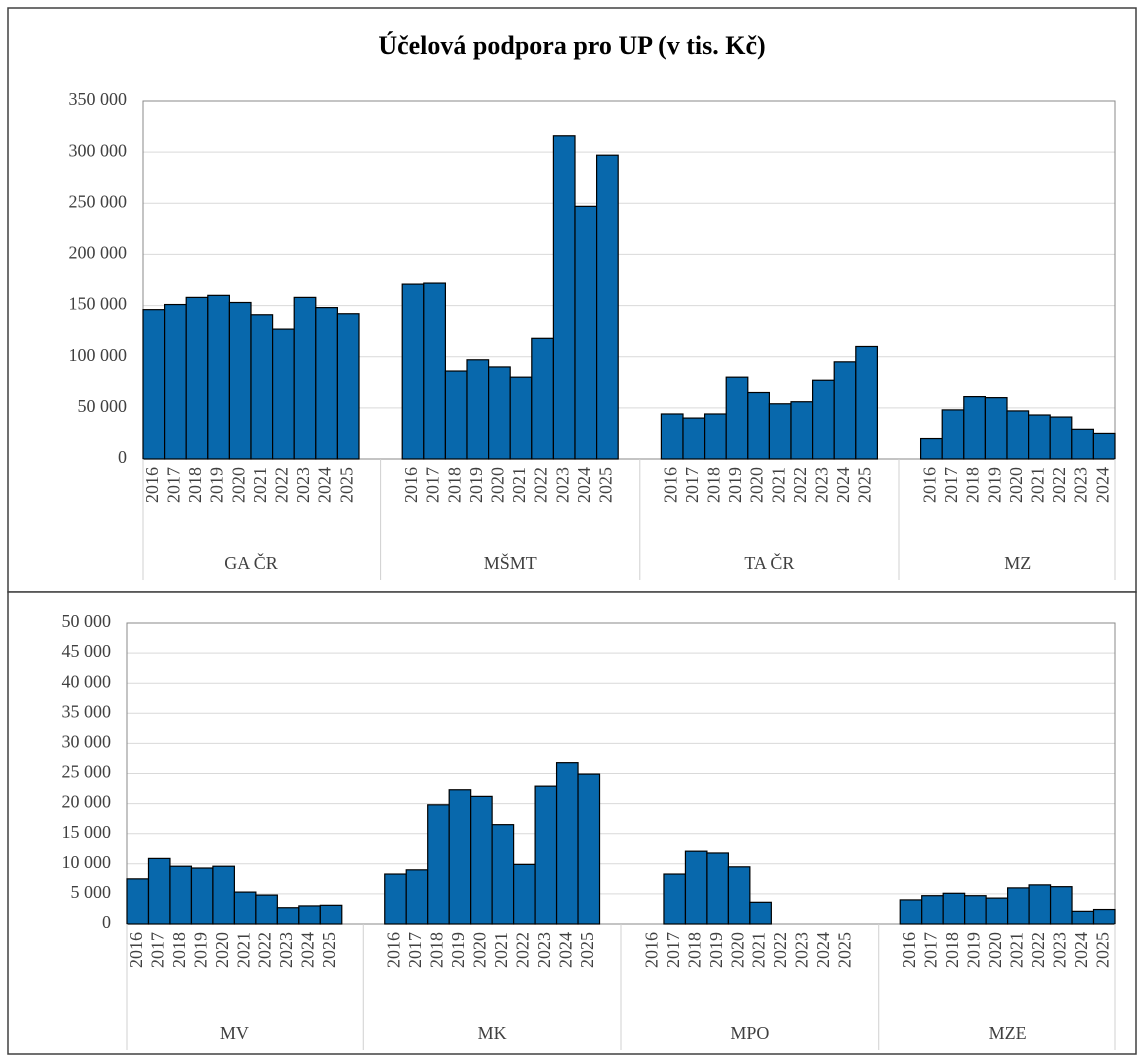 The height and width of the screenshot is (1055, 1137). What do you see at coordinates (87, 862) in the screenshot?
I see `y-tick-label: 10 000` at bounding box center [87, 862].